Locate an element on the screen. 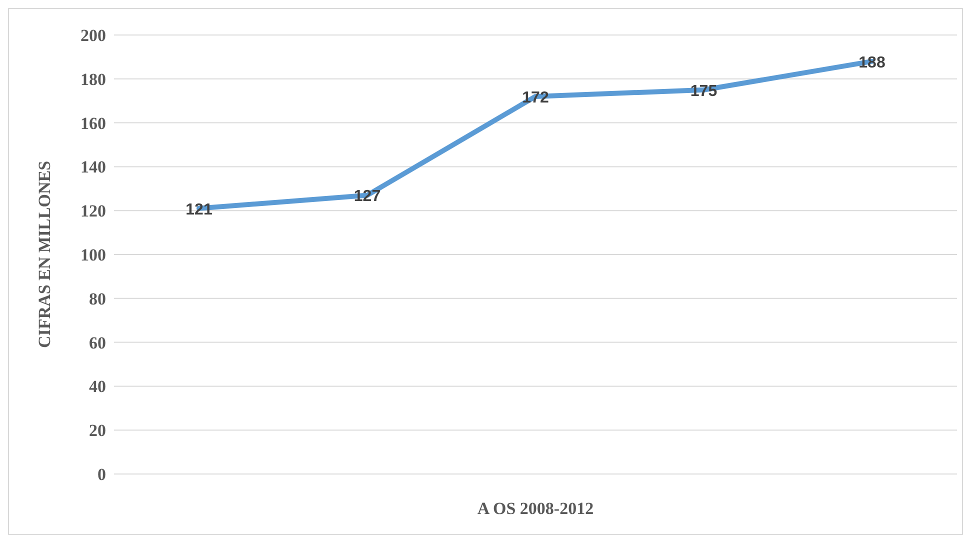 The height and width of the screenshot is (535, 971). y-axis-title: CIFRAS EN MILLONES is located at coordinates (44, 254).